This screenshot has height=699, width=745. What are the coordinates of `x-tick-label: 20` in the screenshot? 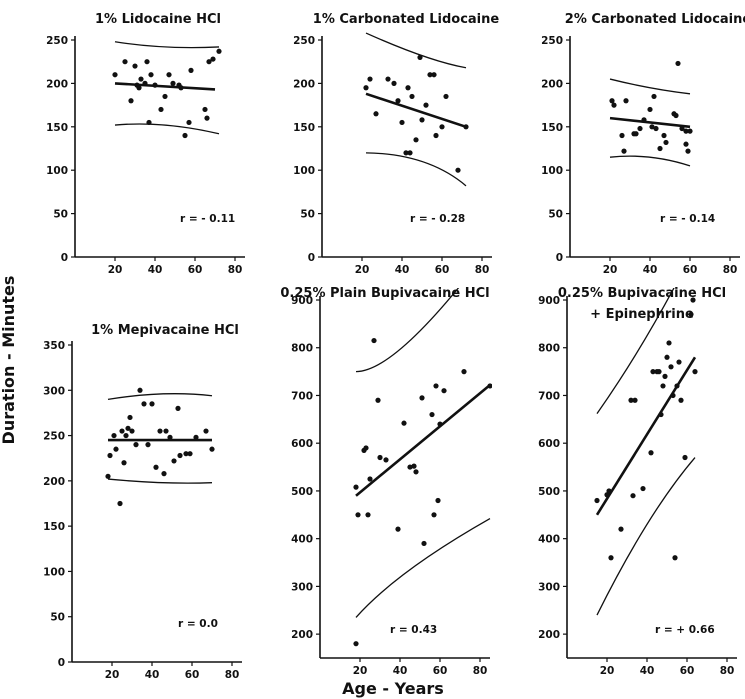 It's located at (115, 270).